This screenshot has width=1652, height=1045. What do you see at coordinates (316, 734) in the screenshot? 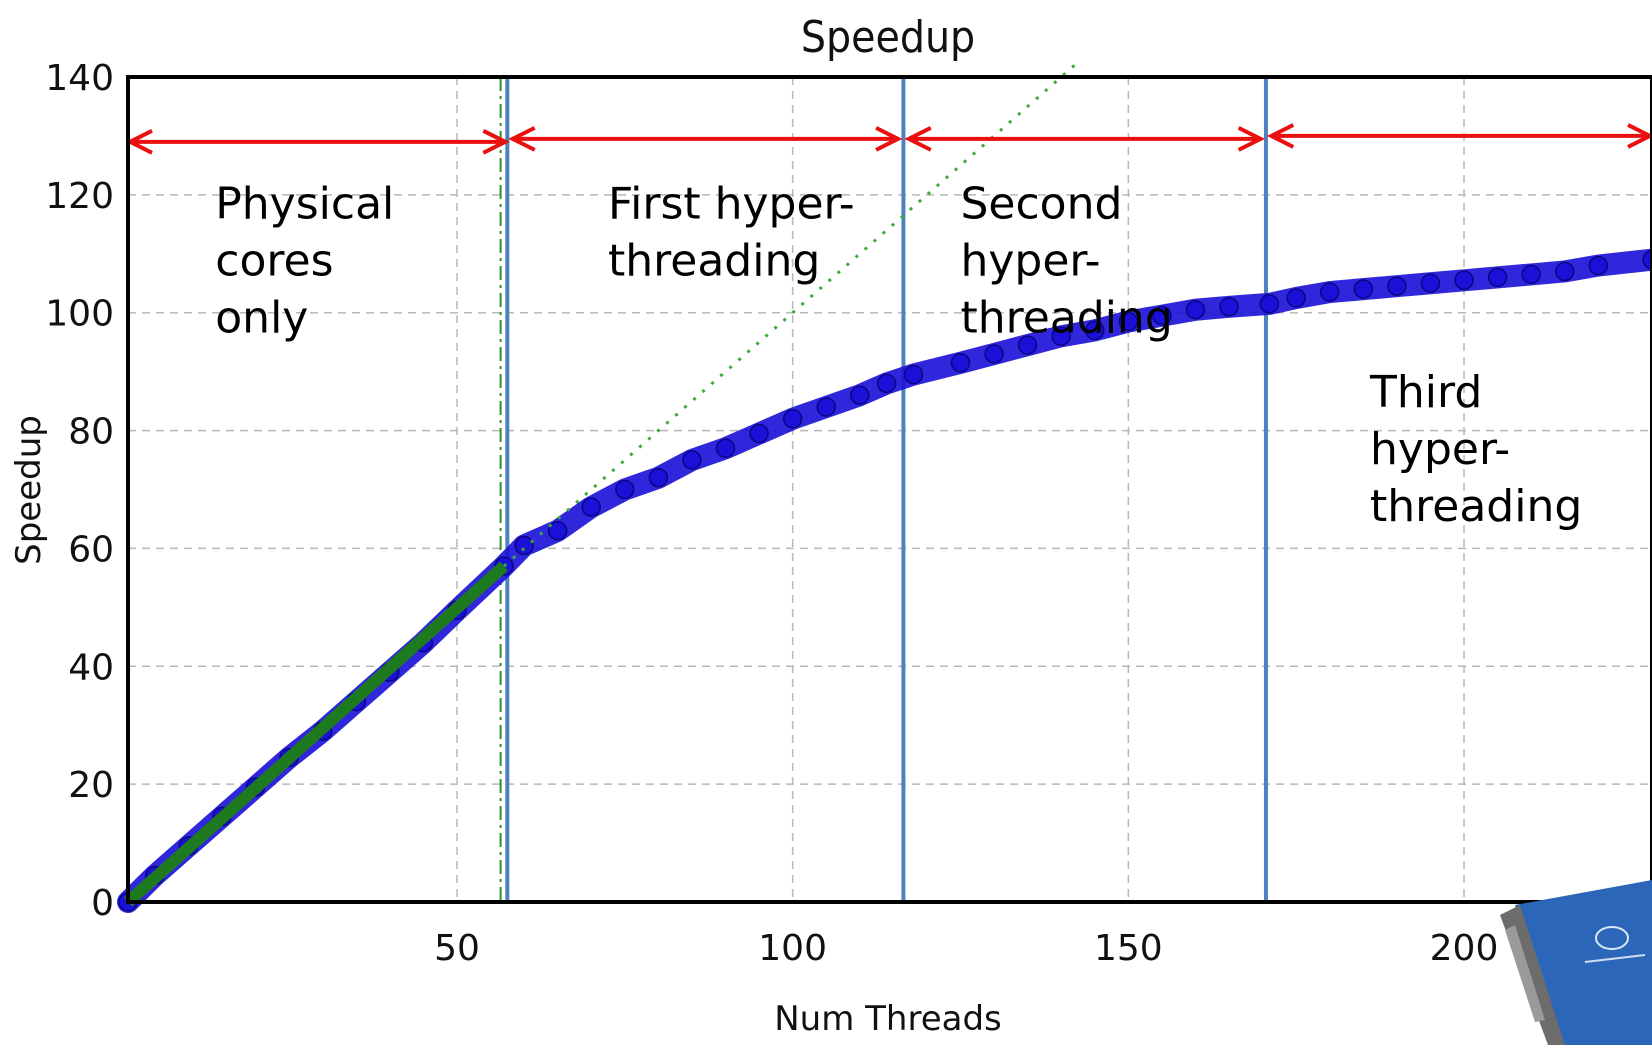
I see `linear-speedup-line-core` at bounding box center [316, 734].